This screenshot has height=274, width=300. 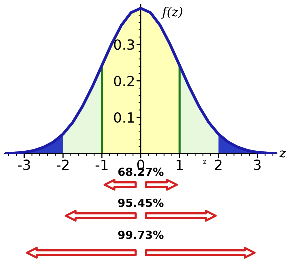 What do you see at coordinates (218, 165) in the screenshot?
I see `x-tick-label: 2` at bounding box center [218, 165].